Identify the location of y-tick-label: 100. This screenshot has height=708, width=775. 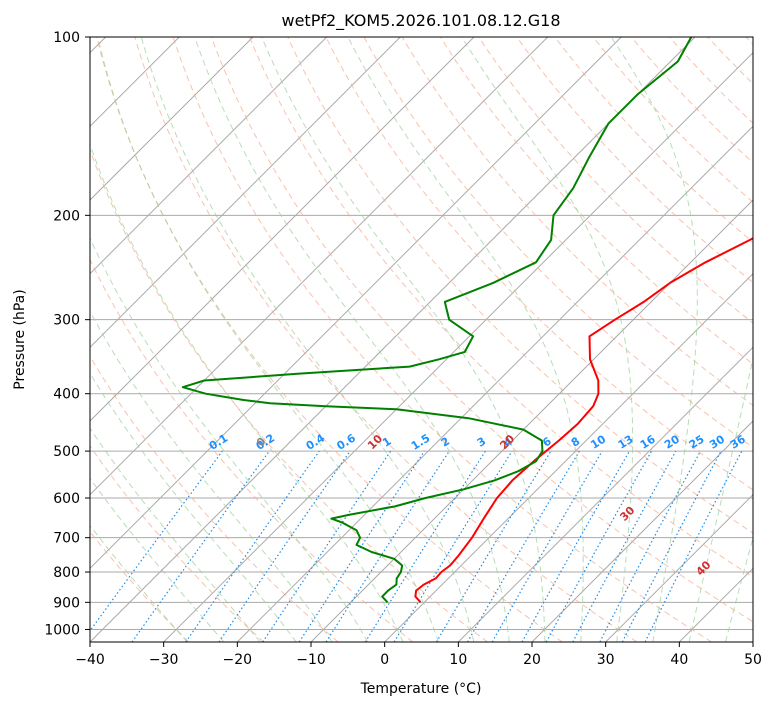
(66, 38).